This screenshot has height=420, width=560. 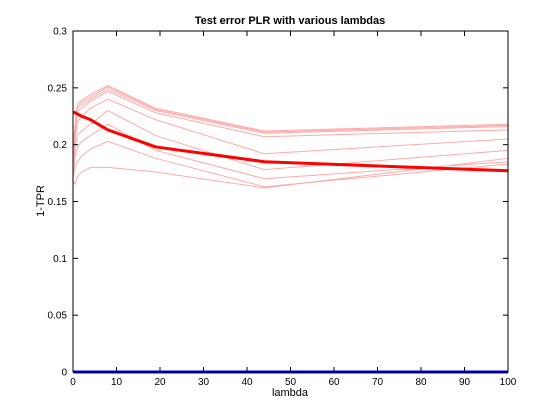 What do you see at coordinates (58, 88) in the screenshot?
I see `y-tick-label: 0.25` at bounding box center [58, 88].